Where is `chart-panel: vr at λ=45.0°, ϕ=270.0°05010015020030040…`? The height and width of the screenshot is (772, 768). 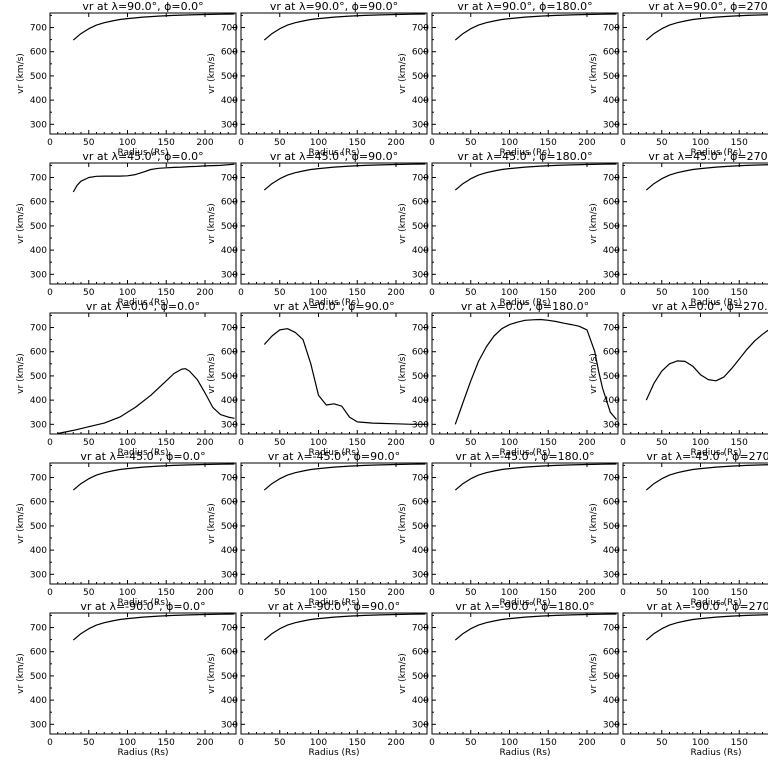
chart-panel: vr at λ=45.0°, ϕ=270.0°05010015020030040… is located at coordinates (678, 229).